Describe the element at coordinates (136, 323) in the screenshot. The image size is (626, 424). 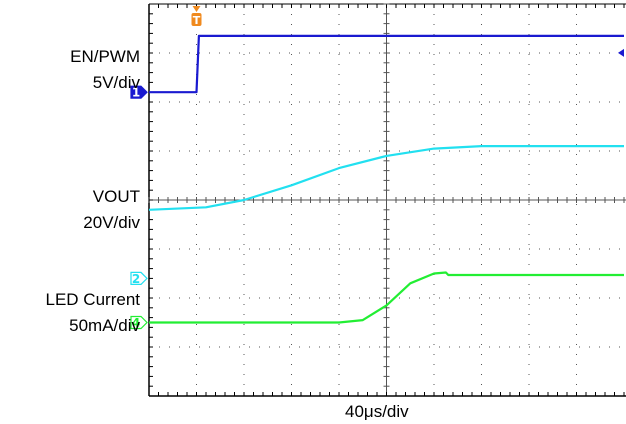
I see `ch4-marker-label: 4` at that location.